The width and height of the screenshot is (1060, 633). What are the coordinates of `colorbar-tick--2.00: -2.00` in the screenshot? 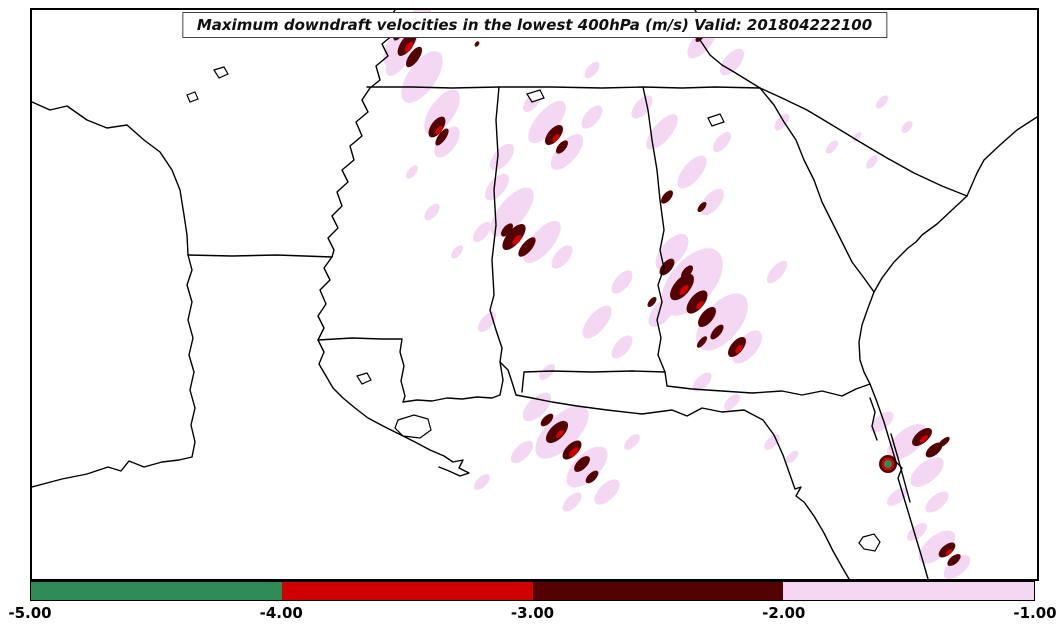 It's located at (784, 613).